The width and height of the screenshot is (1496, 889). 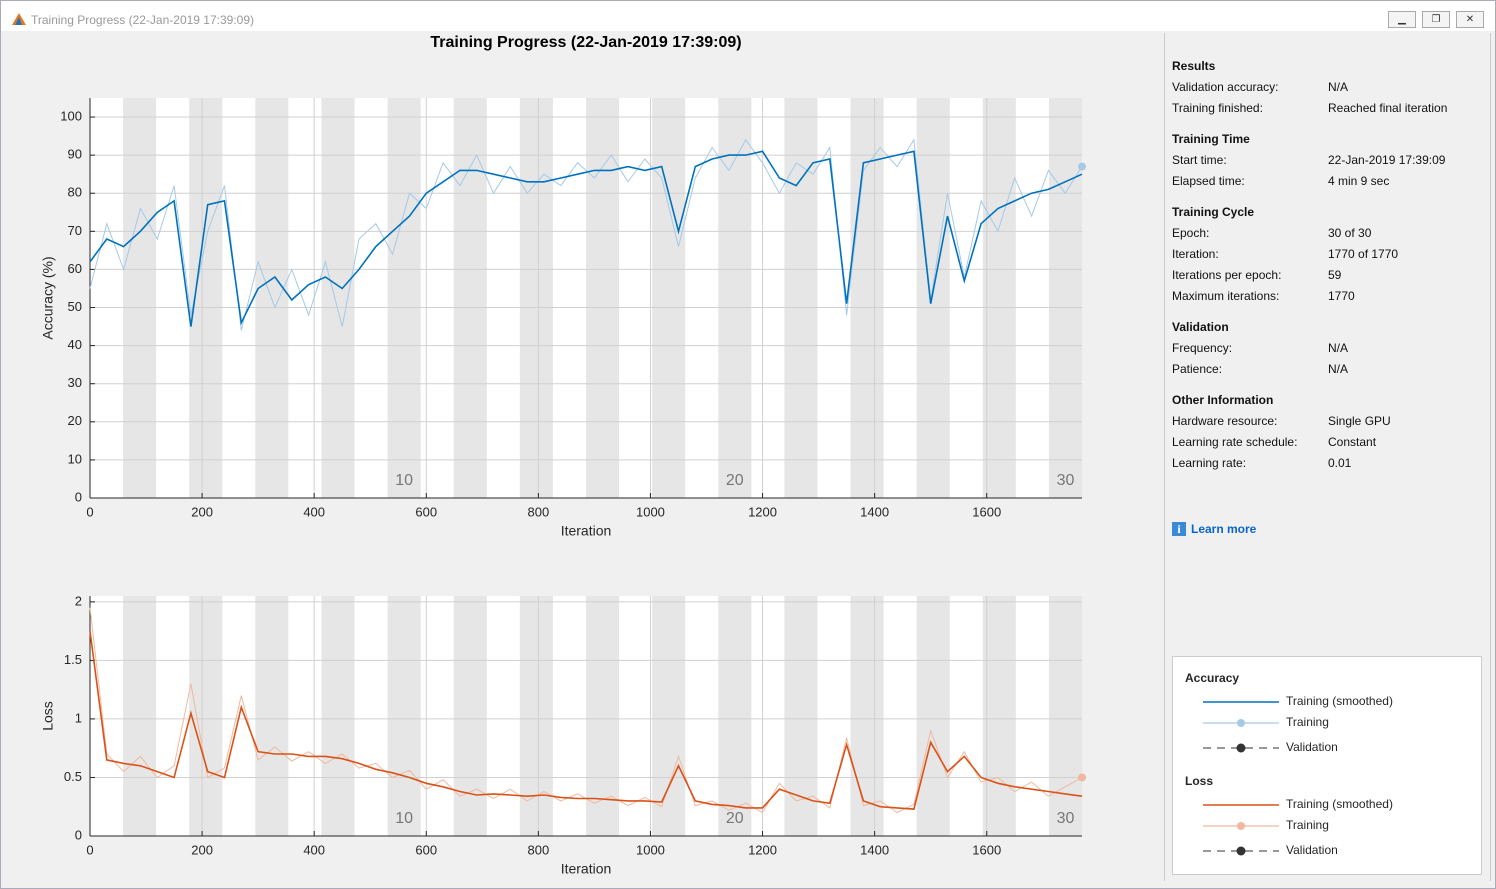 What do you see at coordinates (426, 511) in the screenshot?
I see `x-tick-label: 600` at bounding box center [426, 511].